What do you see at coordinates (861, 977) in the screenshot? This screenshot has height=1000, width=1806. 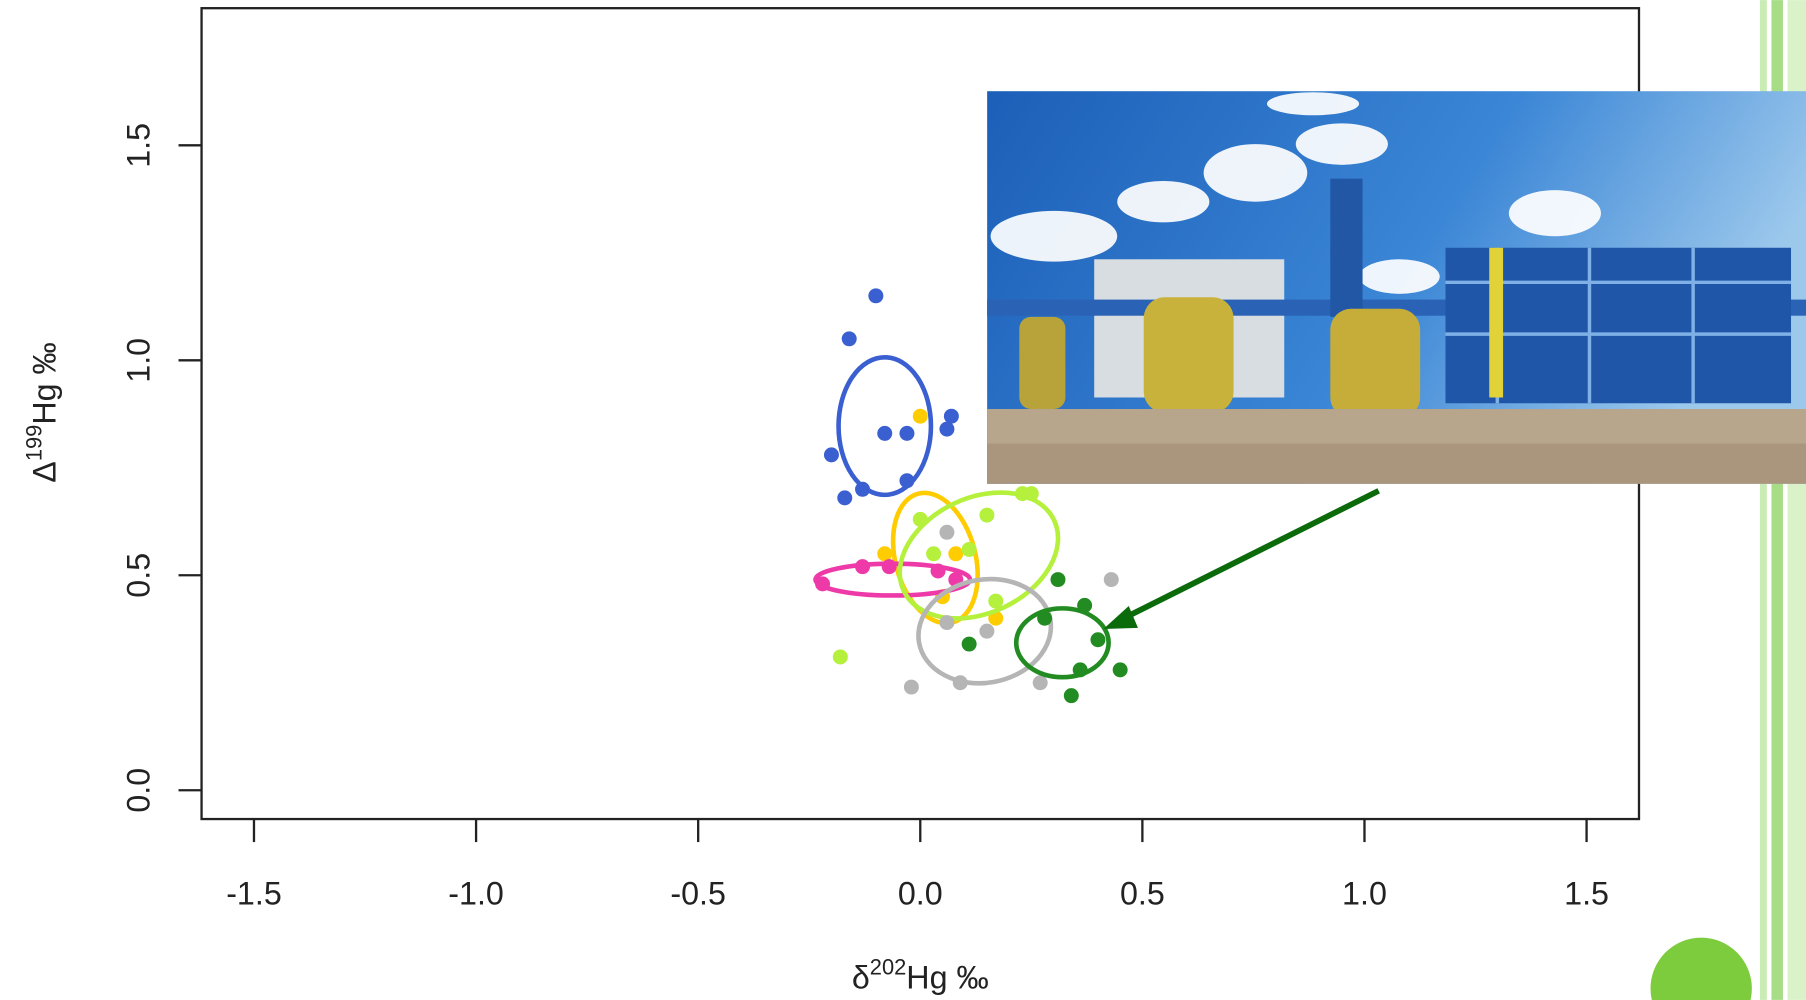 I see `x-label-symbol: δ` at bounding box center [861, 977].